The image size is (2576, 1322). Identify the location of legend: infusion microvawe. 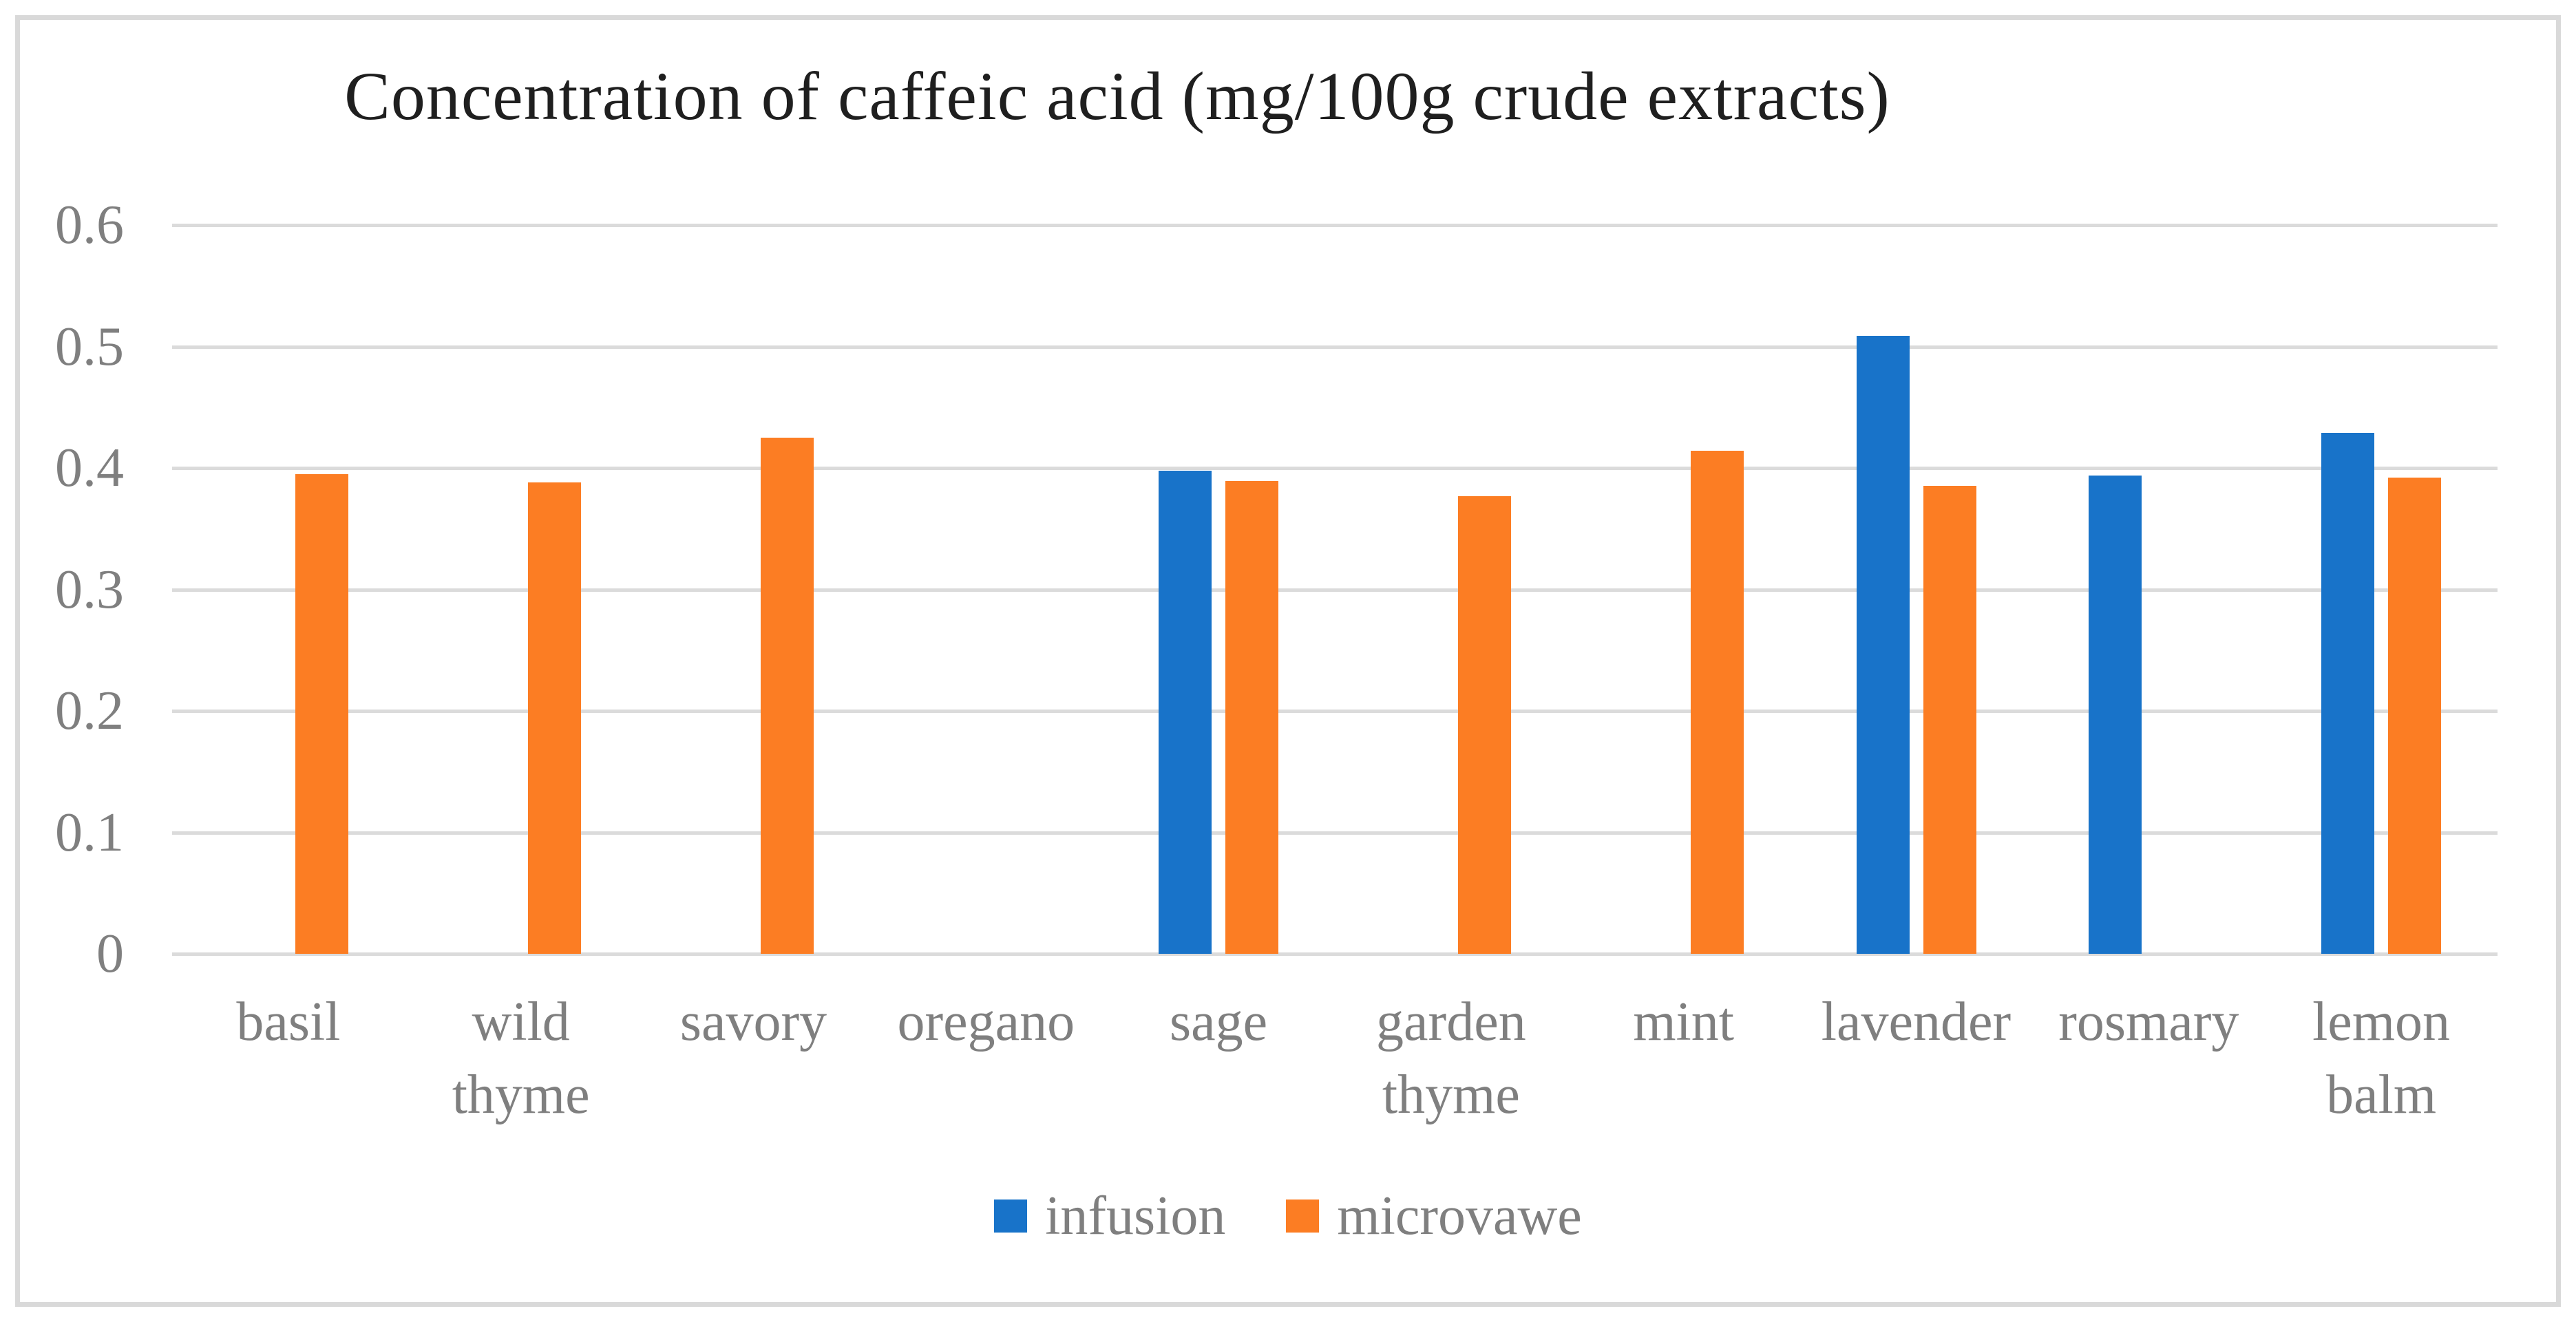
(1288, 1216).